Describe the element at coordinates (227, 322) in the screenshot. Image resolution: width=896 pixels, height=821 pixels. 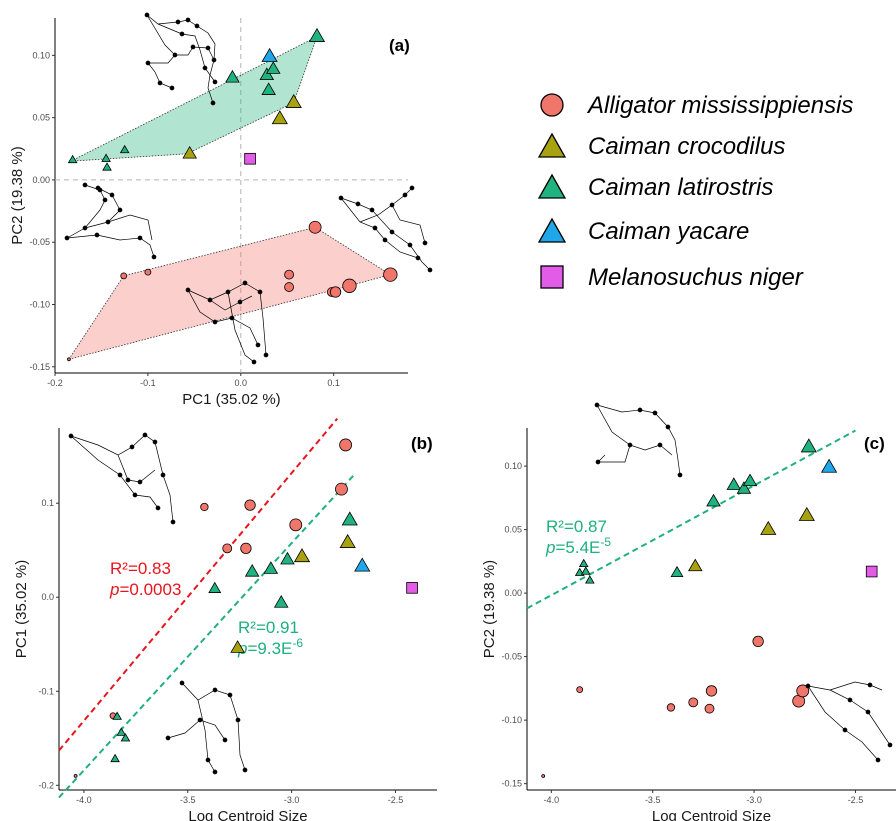
I see `skull-wireframe-a-bottom` at that location.